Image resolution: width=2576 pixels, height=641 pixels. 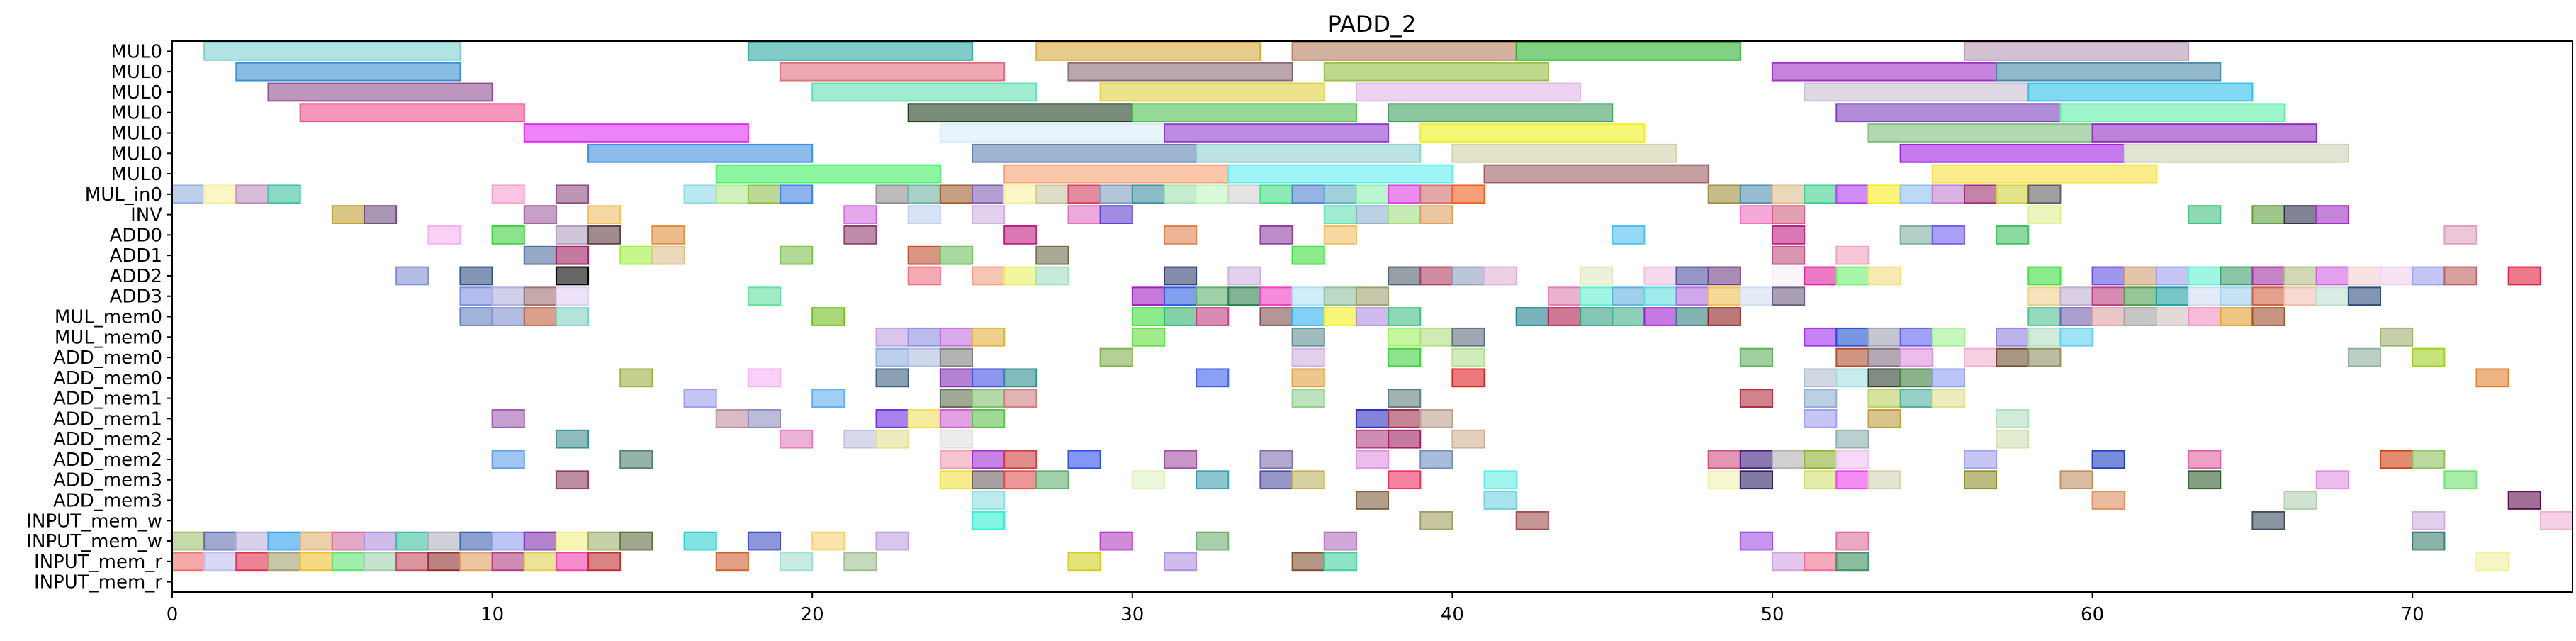 What do you see at coordinates (813, 614) in the screenshot?
I see `x-tick-label: 20` at bounding box center [813, 614].